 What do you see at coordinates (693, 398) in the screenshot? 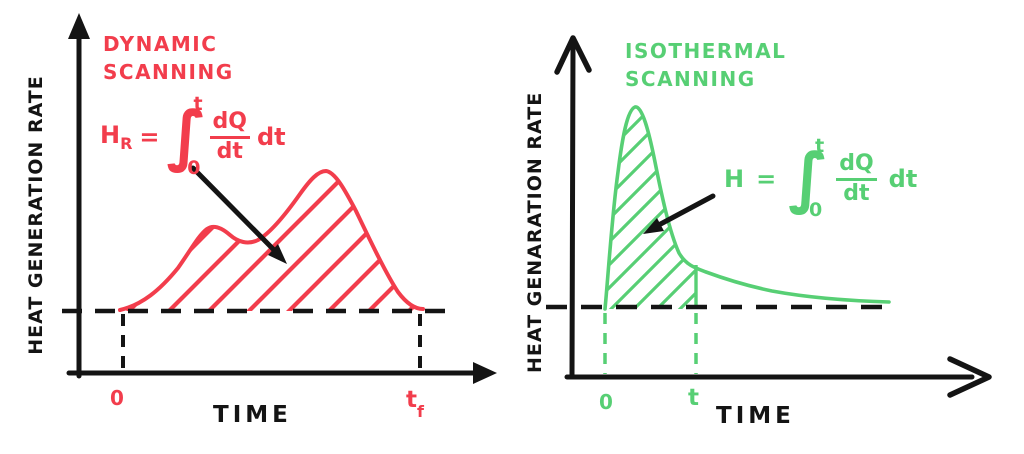
I see `right-x-tick-t: t` at bounding box center [693, 398].